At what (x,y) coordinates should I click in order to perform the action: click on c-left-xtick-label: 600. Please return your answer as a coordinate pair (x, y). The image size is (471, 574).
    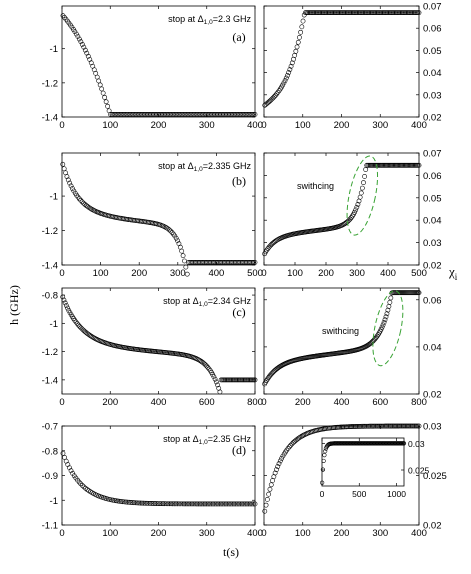
    Looking at the image, I should click on (207, 402).